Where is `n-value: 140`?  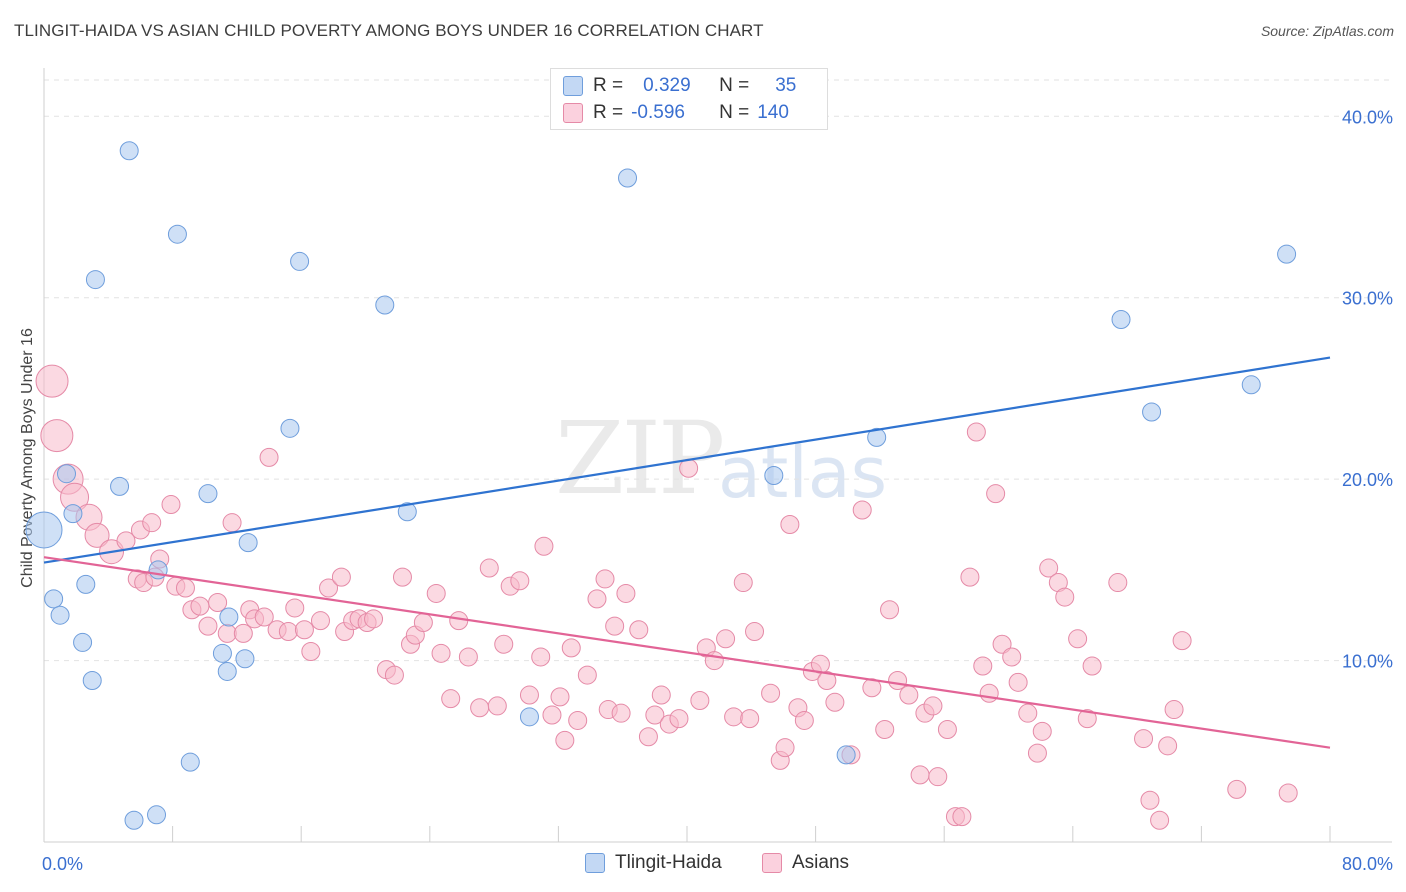 n-value: 140 is located at coordinates (773, 112).